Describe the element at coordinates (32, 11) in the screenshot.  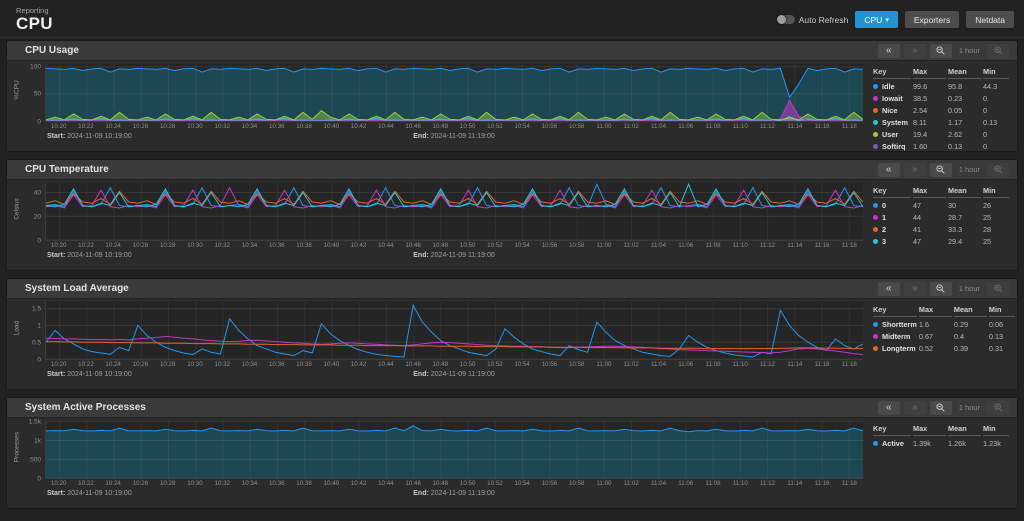
I see `breadcrumb: Reporting` at that location.